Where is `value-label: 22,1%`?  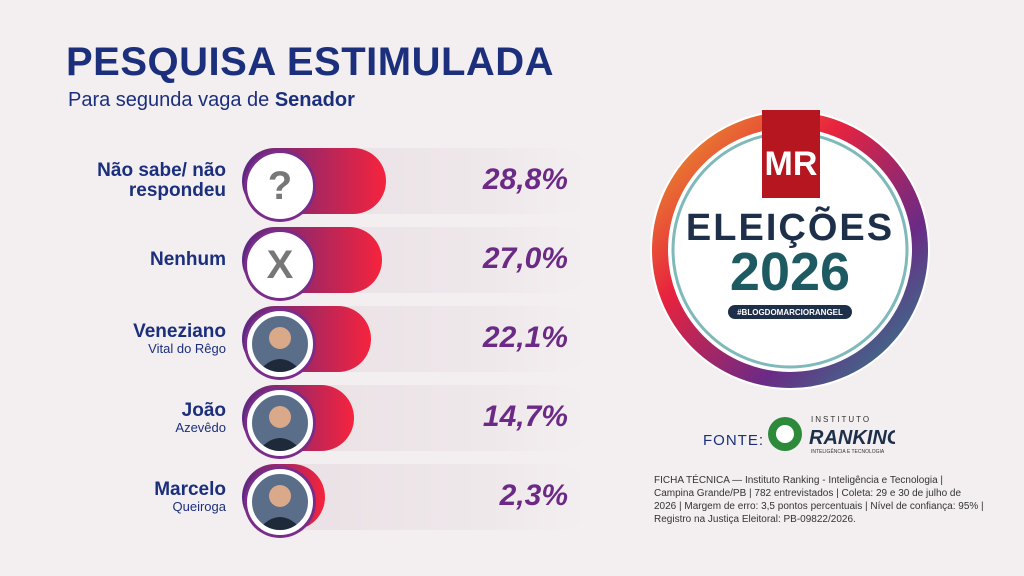 value-label: 22,1% is located at coordinates (525, 337).